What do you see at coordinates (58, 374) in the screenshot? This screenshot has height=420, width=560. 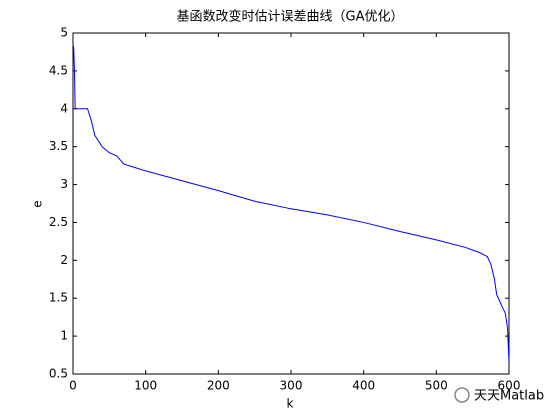 I see `y-tick-label: 0.5` at bounding box center [58, 374].